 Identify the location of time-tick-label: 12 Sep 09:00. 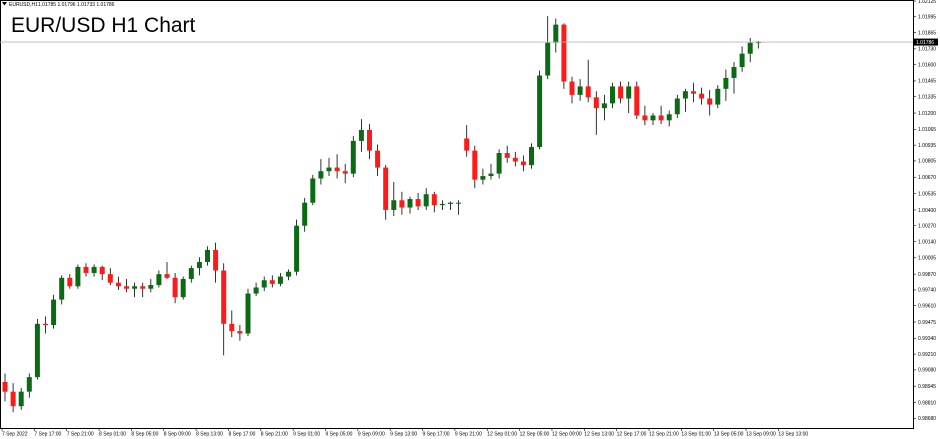
(567, 435).